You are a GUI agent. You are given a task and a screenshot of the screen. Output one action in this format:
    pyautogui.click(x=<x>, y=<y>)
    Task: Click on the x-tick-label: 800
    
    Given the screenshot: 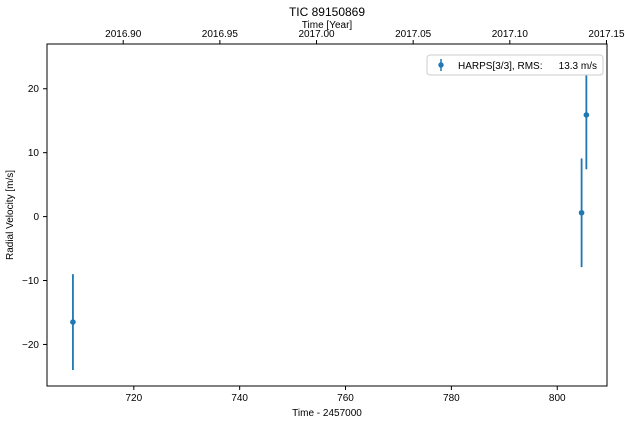 What is the action you would take?
    pyautogui.click(x=557, y=398)
    